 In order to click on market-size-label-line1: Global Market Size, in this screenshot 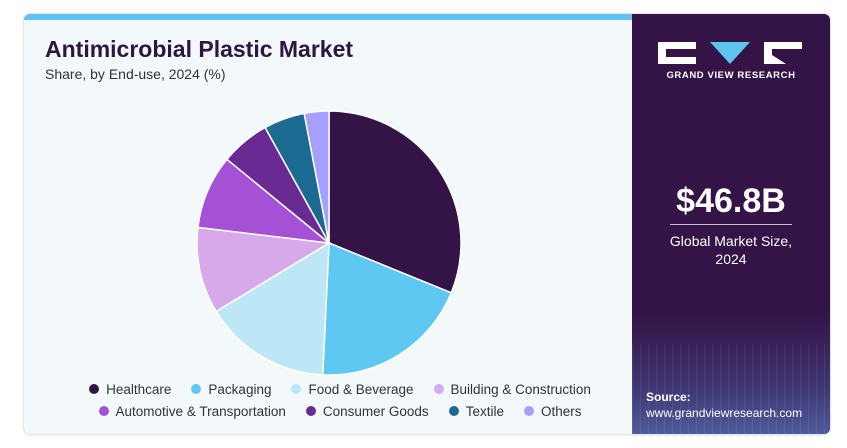, I will do `click(731, 241)`.